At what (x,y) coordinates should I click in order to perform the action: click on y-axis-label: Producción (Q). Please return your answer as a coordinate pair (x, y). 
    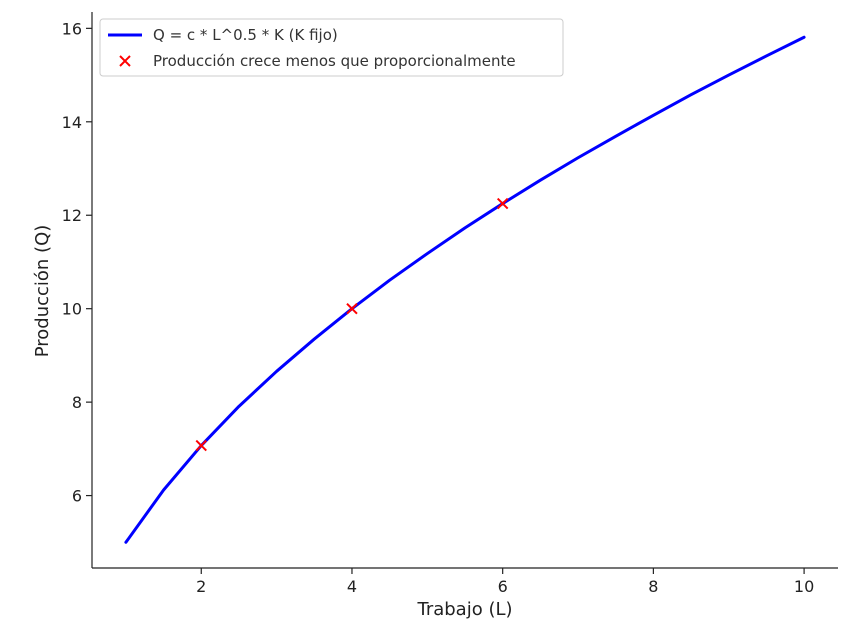
    Looking at the image, I should click on (42, 291).